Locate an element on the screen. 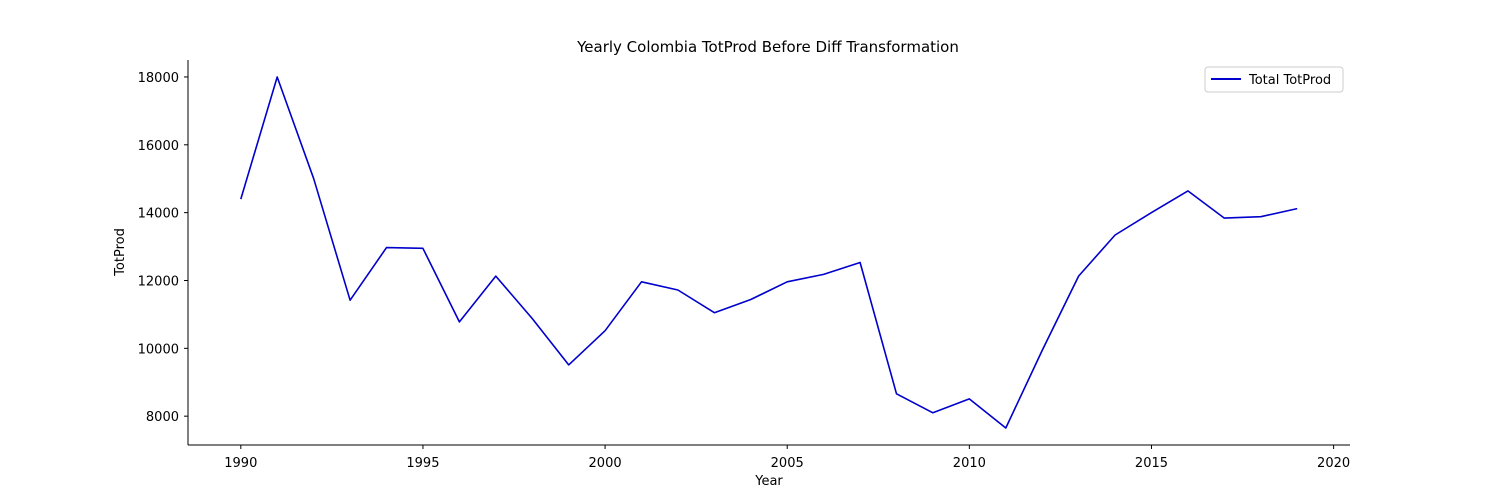  x-tick-label: 2020 is located at coordinates (1333, 463).